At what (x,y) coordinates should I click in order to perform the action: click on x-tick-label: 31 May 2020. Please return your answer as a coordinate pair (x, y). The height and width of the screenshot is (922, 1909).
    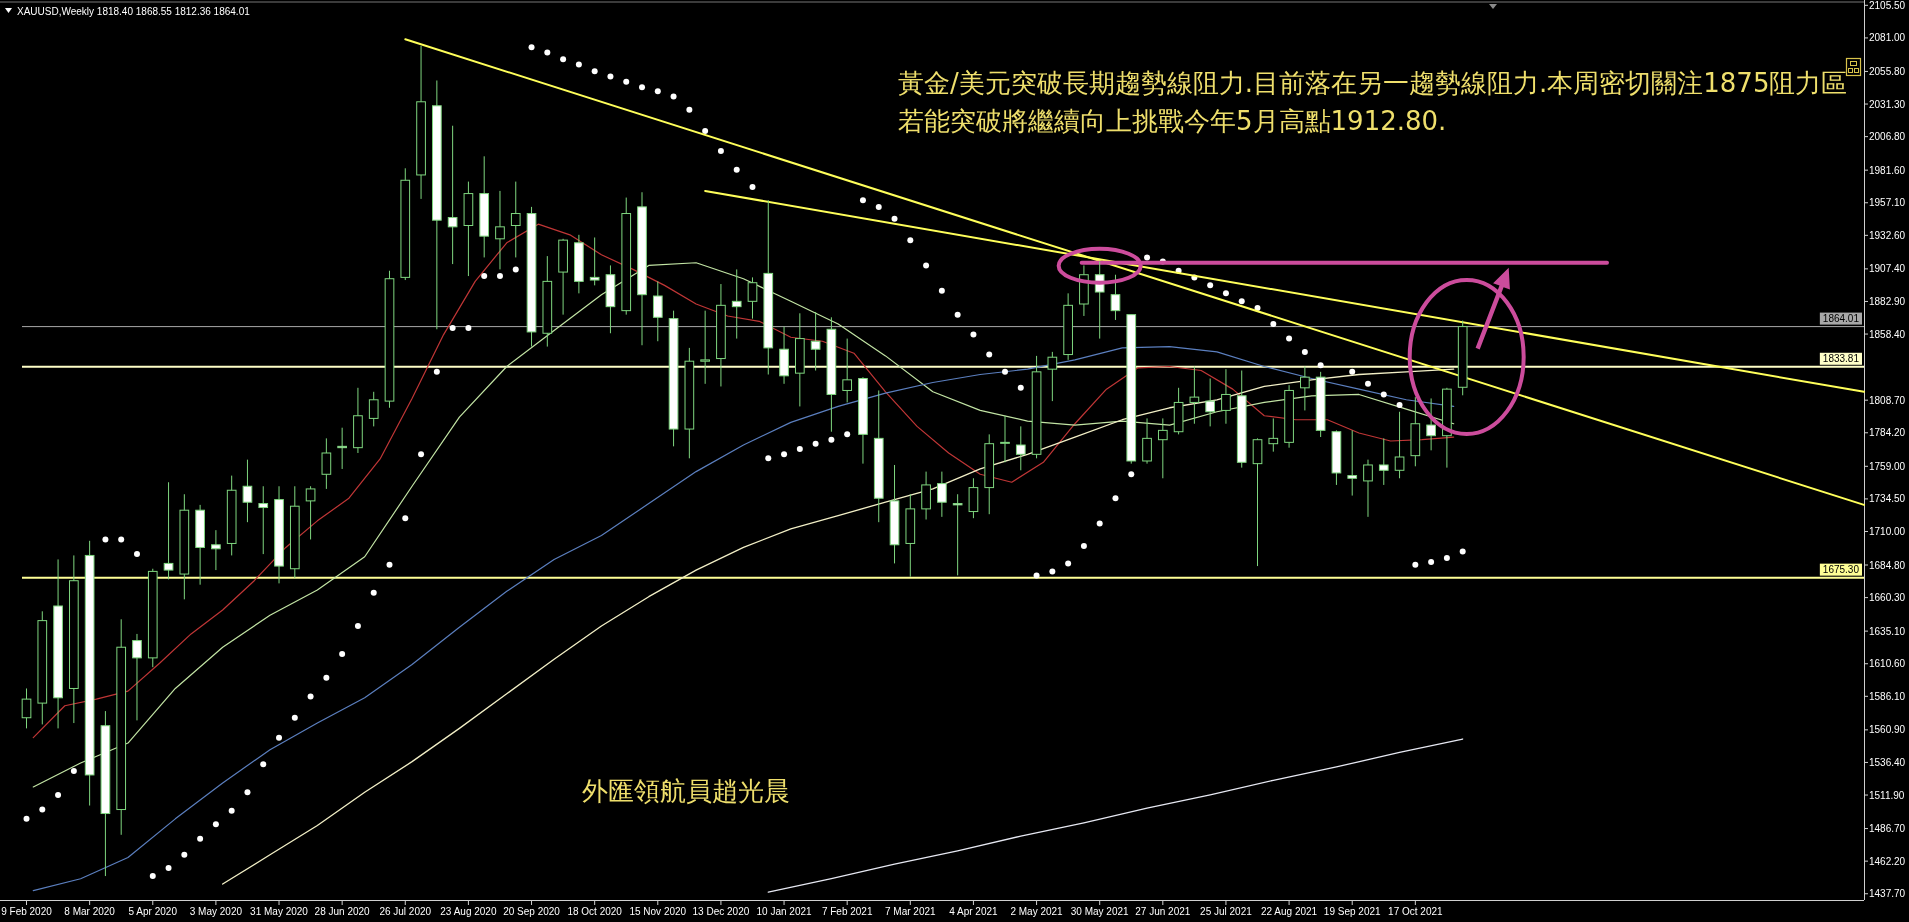
    Looking at the image, I should click on (279, 911).